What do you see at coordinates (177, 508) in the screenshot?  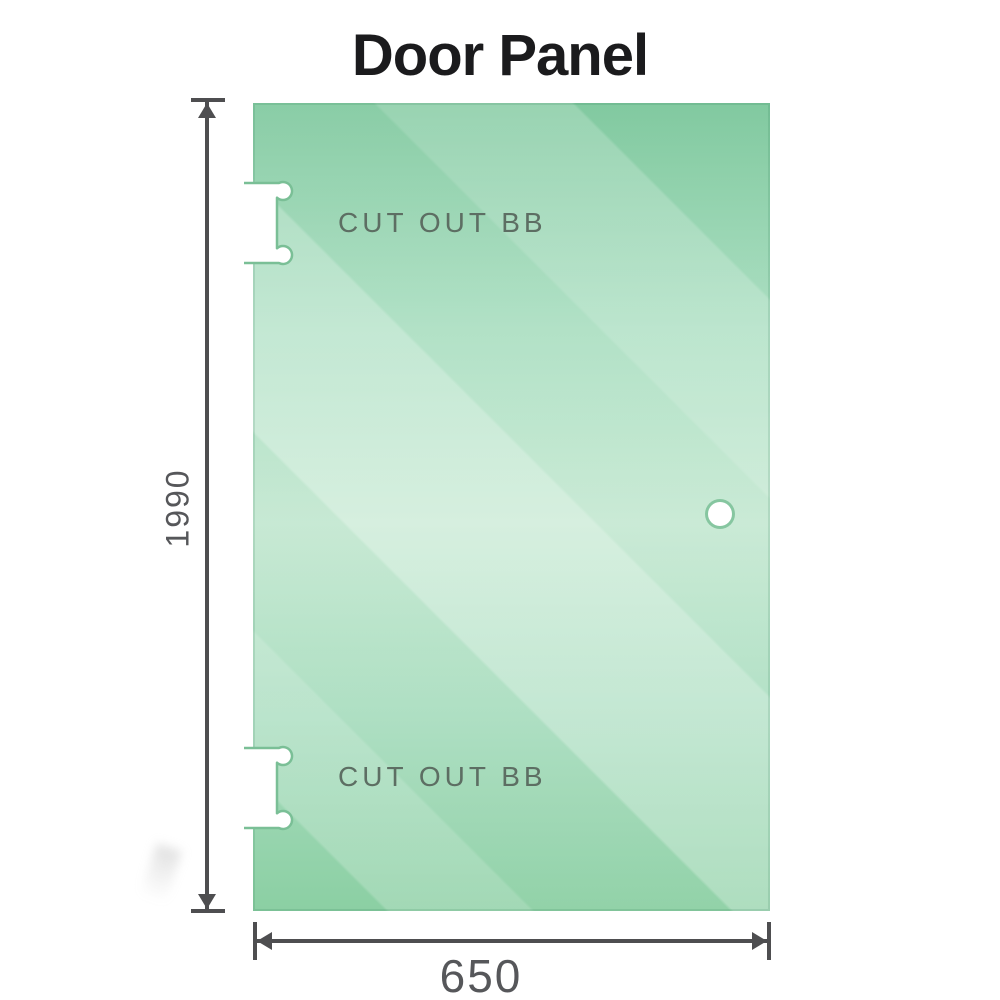 I see `height-value: 1990` at bounding box center [177, 508].